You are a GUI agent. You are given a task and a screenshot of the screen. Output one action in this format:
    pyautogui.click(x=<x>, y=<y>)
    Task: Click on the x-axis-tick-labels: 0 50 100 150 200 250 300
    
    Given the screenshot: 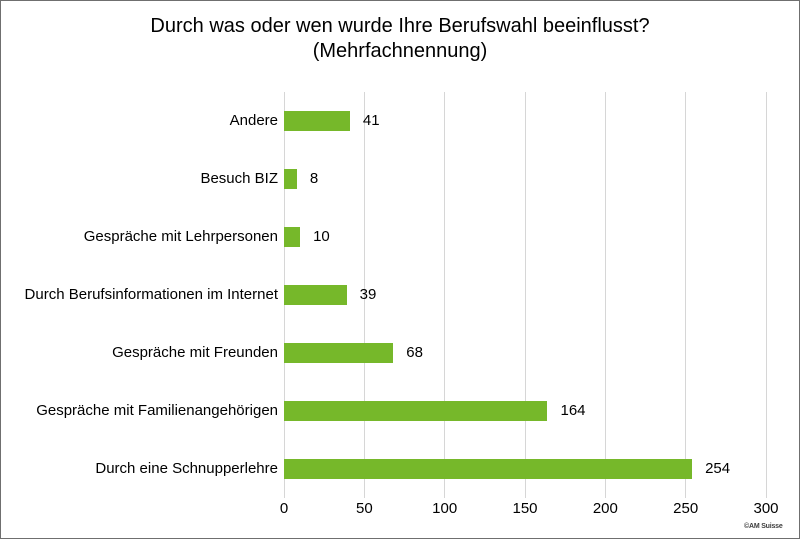 What is the action you would take?
    pyautogui.click(x=529, y=510)
    